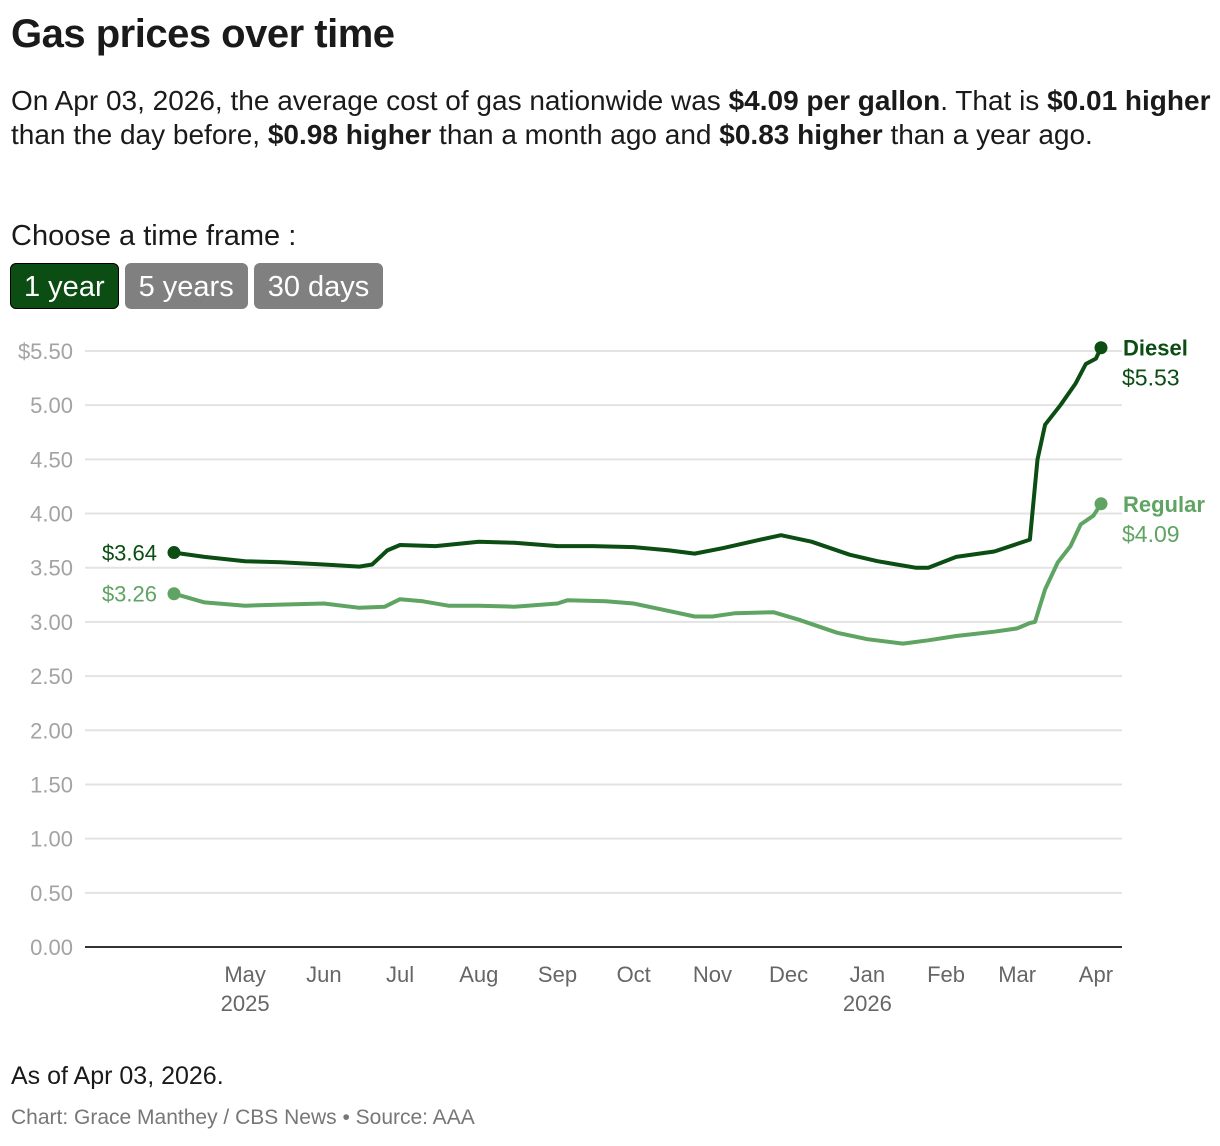 This screenshot has height=1146, width=1220. What do you see at coordinates (987, 134) in the screenshot?
I see `intro-part: than a year ago.` at bounding box center [987, 134].